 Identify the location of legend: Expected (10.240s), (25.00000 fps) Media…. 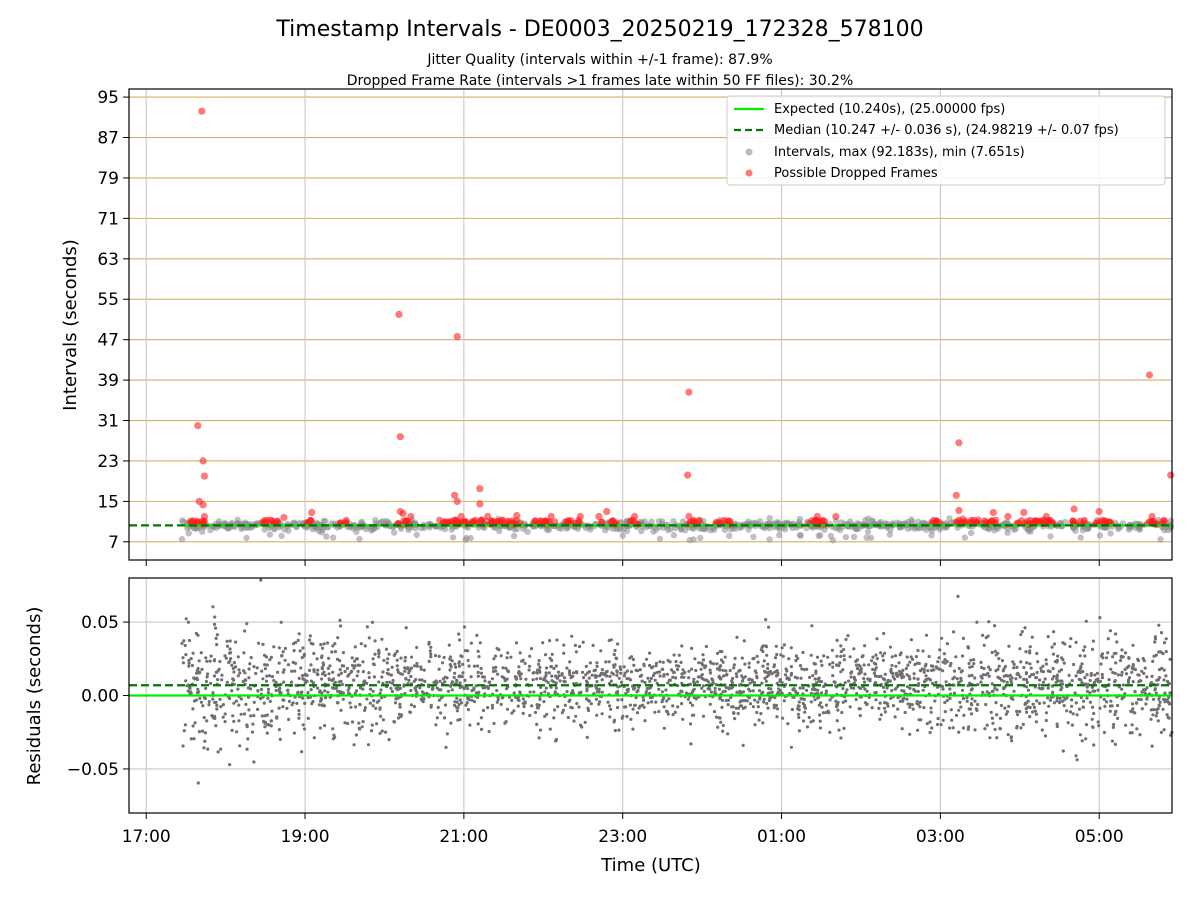
(946, 140).